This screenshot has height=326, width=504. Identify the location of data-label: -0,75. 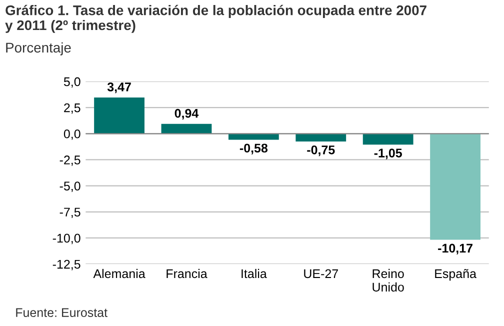
(321, 150).